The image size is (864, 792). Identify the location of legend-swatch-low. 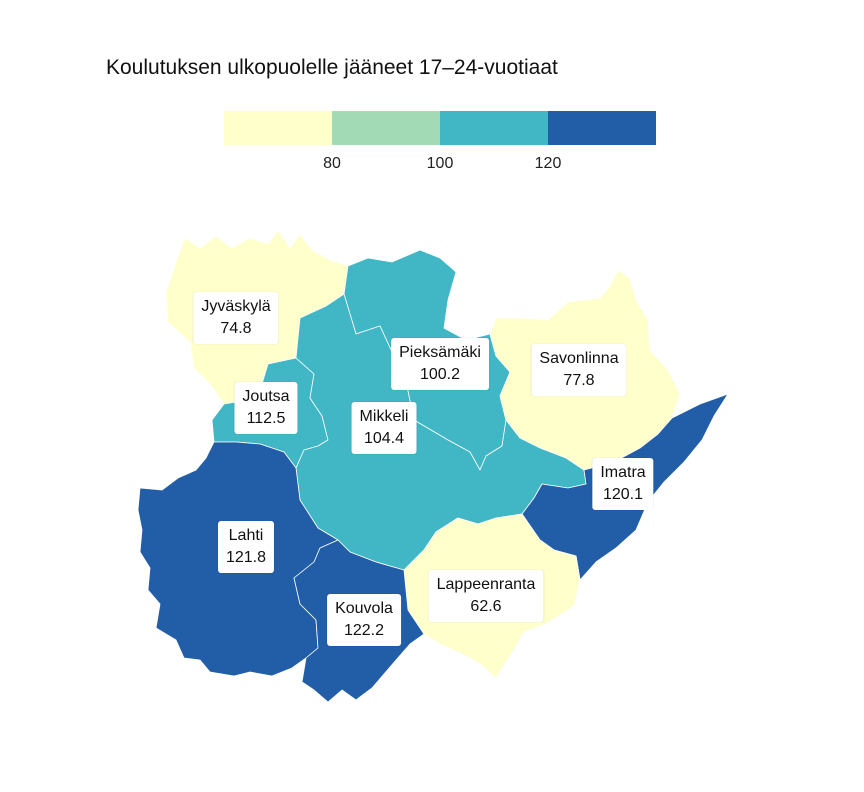
(278, 128).